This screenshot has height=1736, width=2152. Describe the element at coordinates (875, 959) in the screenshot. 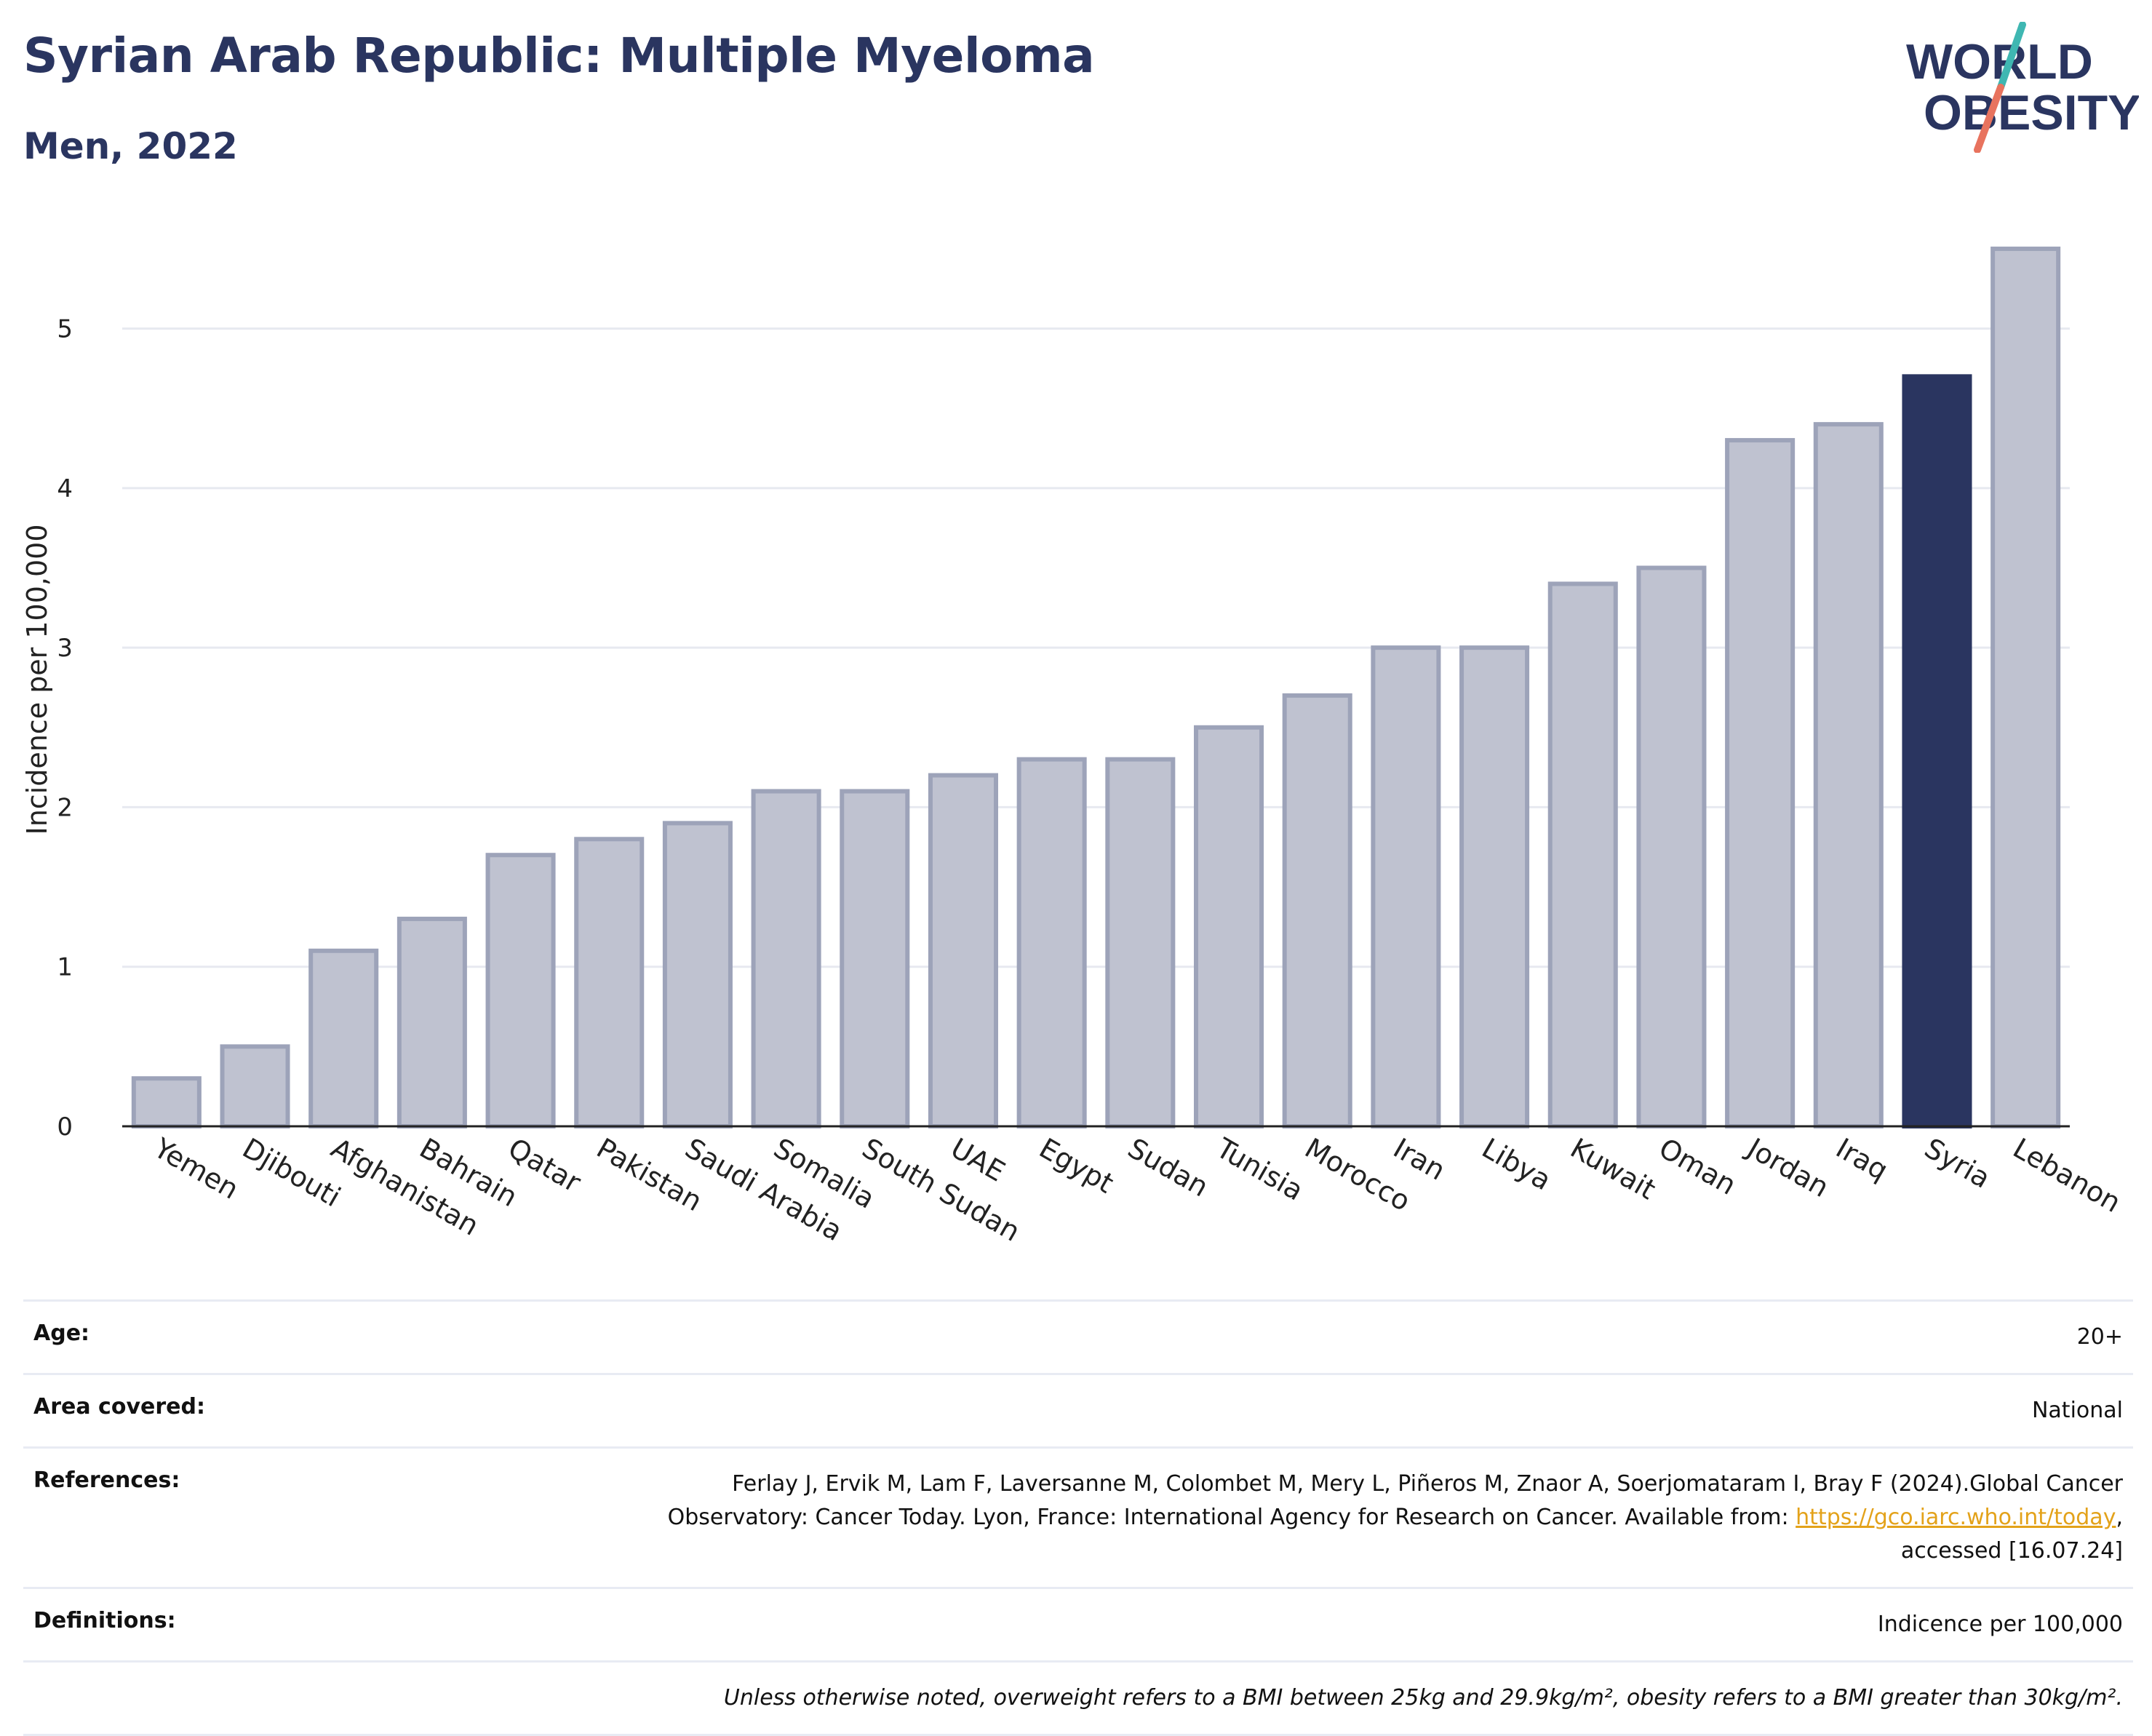

I see `bar-south-sudan` at that location.